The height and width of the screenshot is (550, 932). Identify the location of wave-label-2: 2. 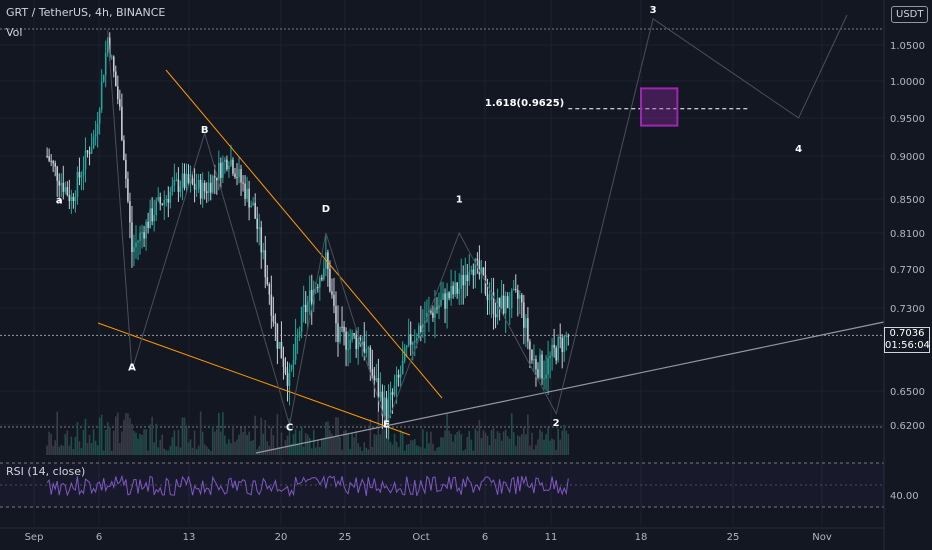
(556, 423).